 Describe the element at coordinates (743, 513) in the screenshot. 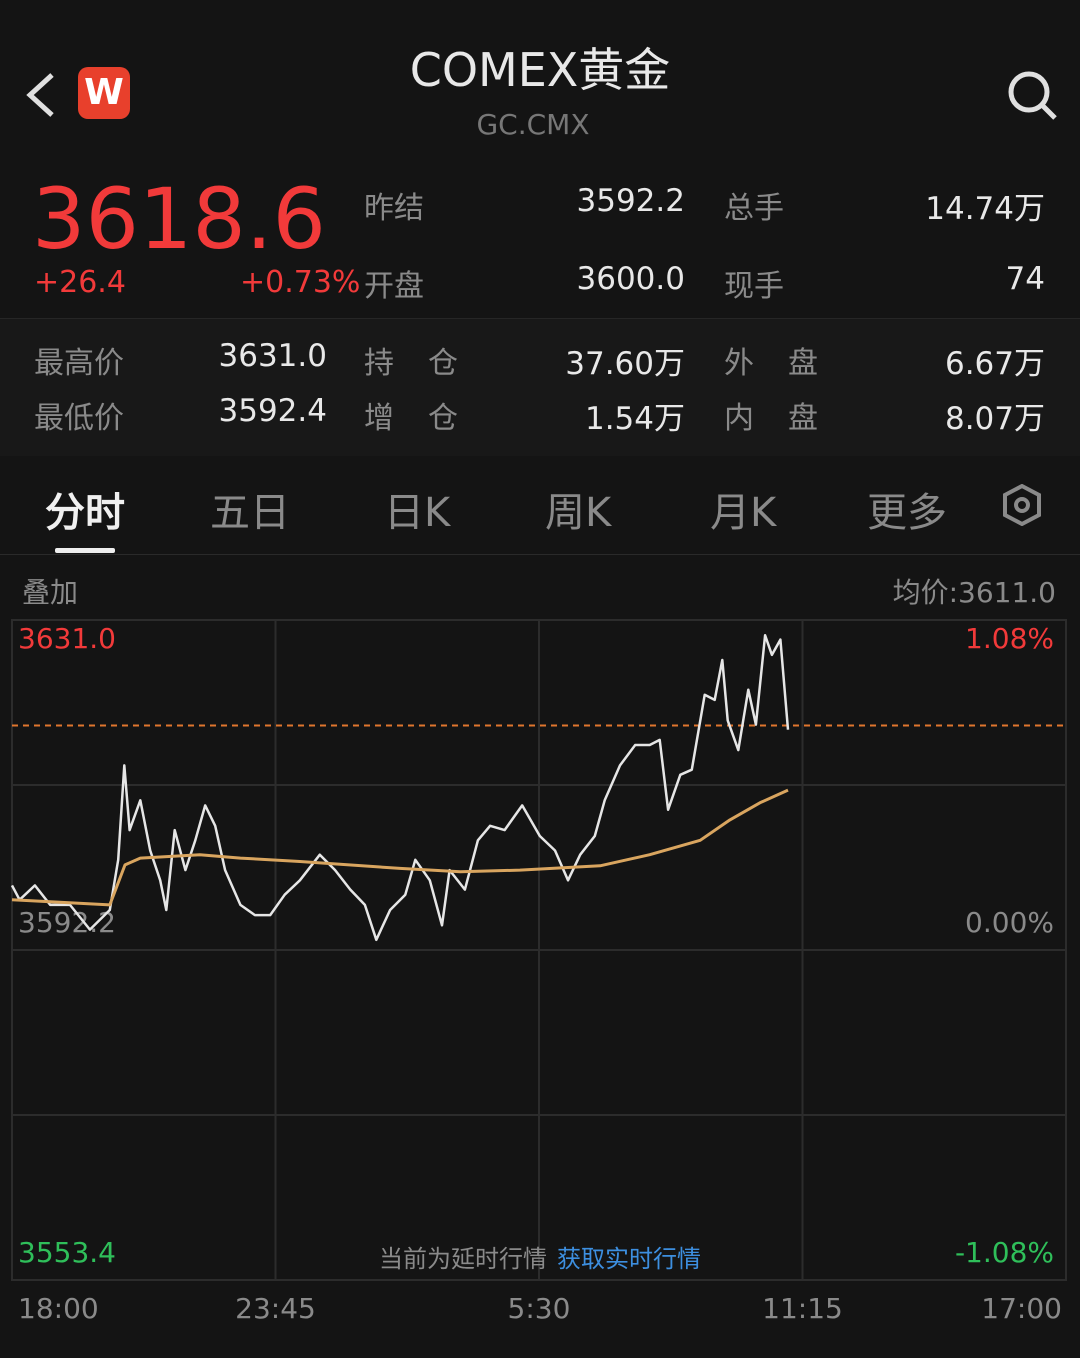

I see `tab: 月K` at that location.